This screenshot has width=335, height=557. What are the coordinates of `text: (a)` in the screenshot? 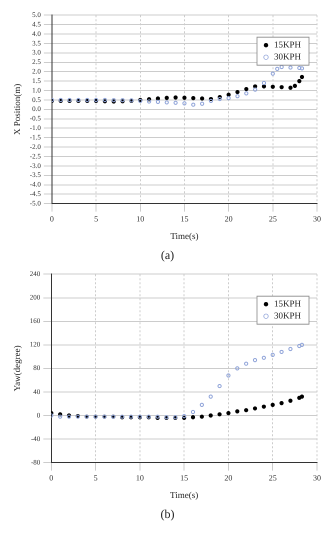 It's located at (168, 255).